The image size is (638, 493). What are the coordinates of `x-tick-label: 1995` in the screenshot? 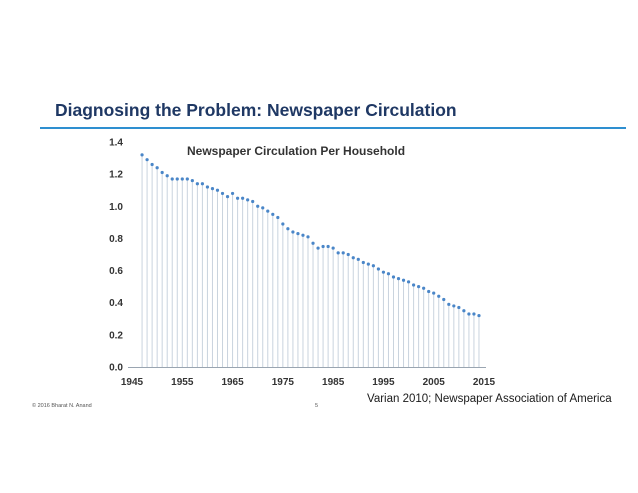 It's located at (383, 382).